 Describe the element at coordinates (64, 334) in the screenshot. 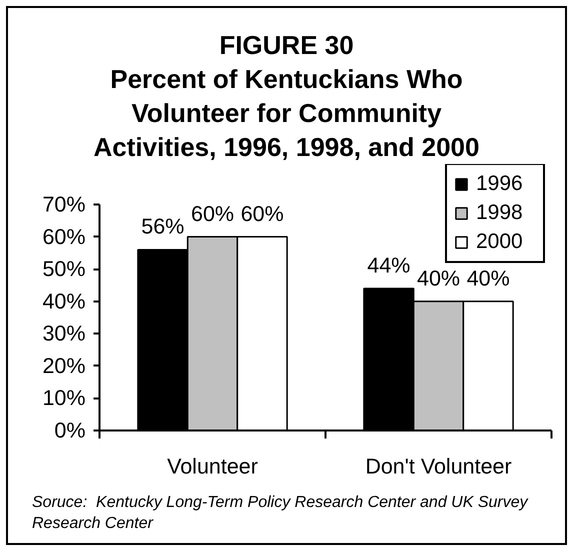

I see `y-tick-label: 30%` at that location.